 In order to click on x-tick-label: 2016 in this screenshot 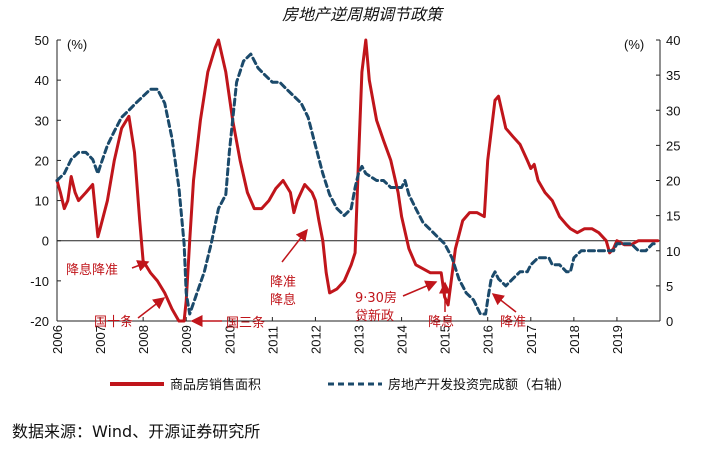, I will do `click(488, 339)`.